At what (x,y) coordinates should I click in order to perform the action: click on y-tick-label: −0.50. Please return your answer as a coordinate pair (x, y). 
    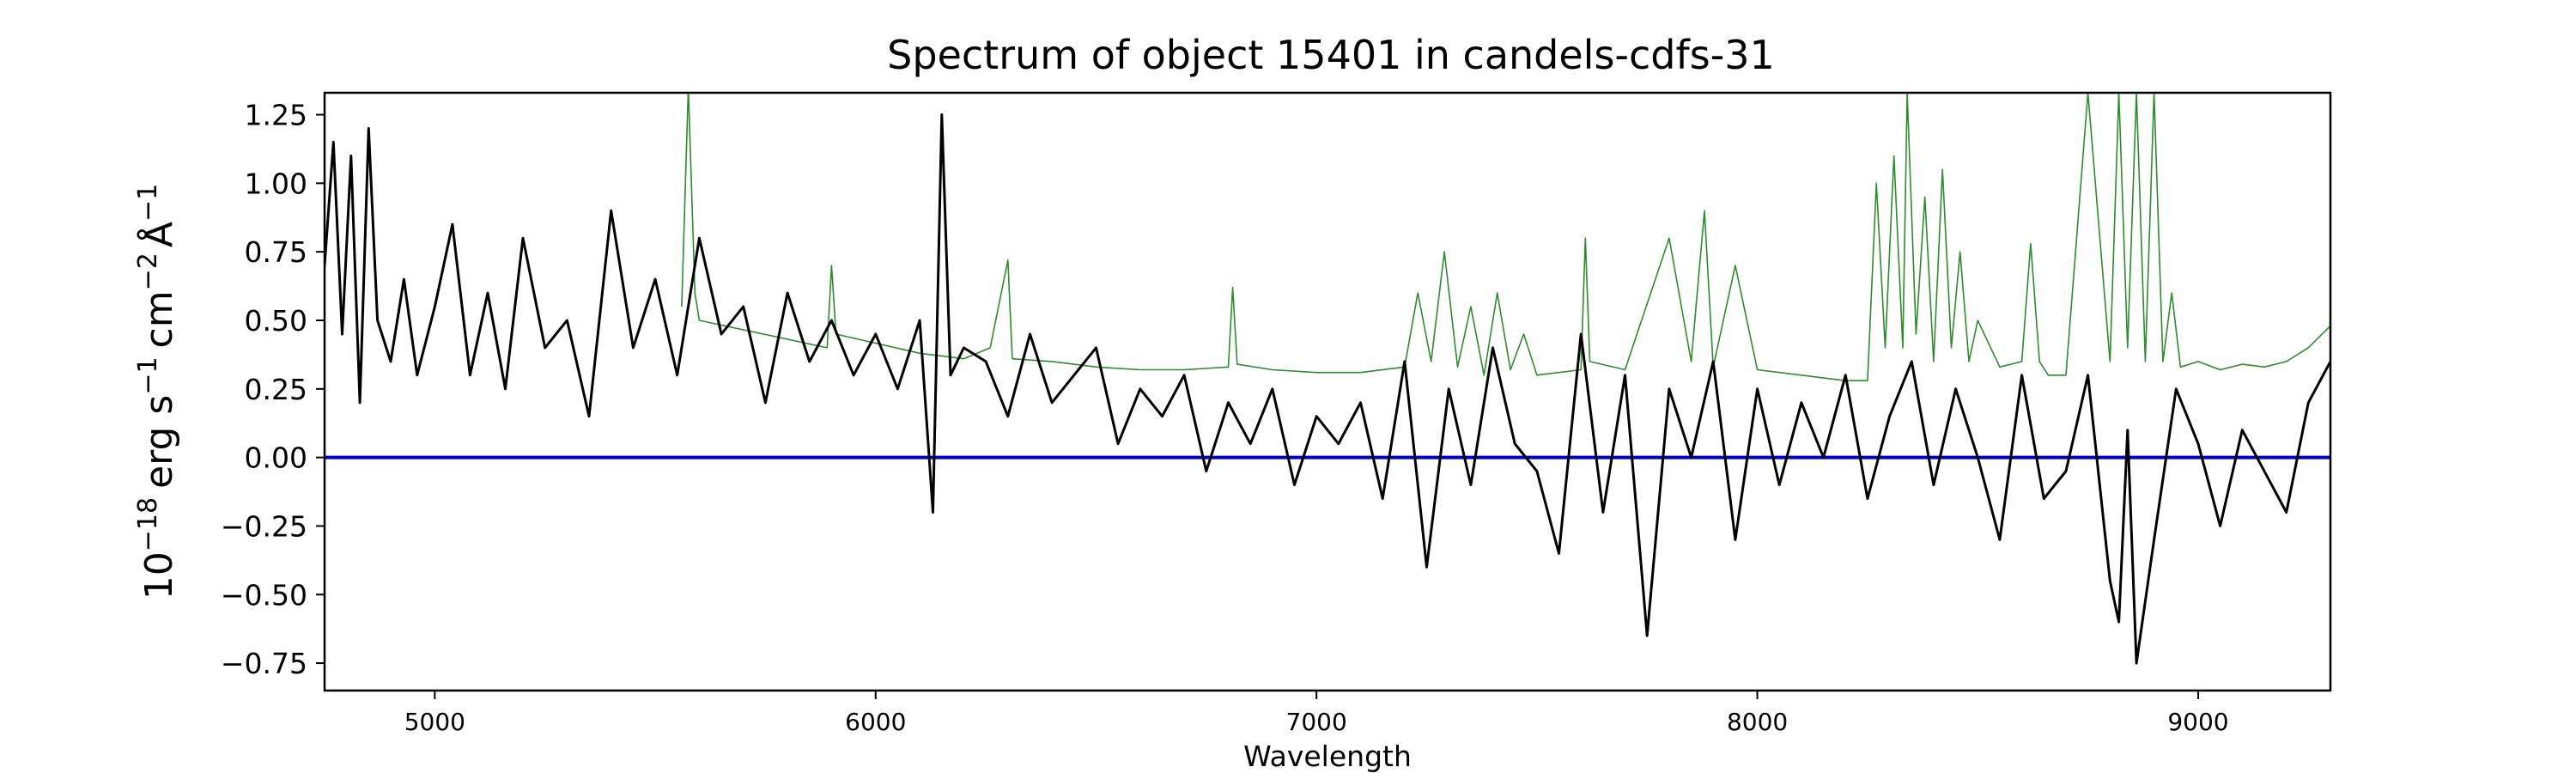
    Looking at the image, I should click on (264, 595).